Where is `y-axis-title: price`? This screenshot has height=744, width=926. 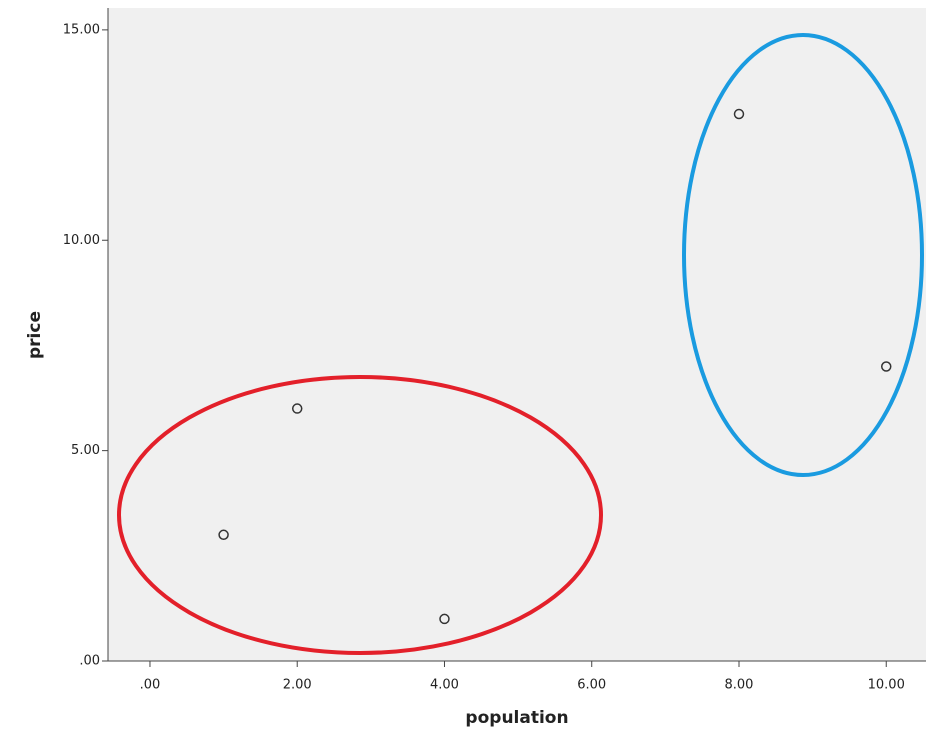 y-axis-title: price is located at coordinates (35, 335).